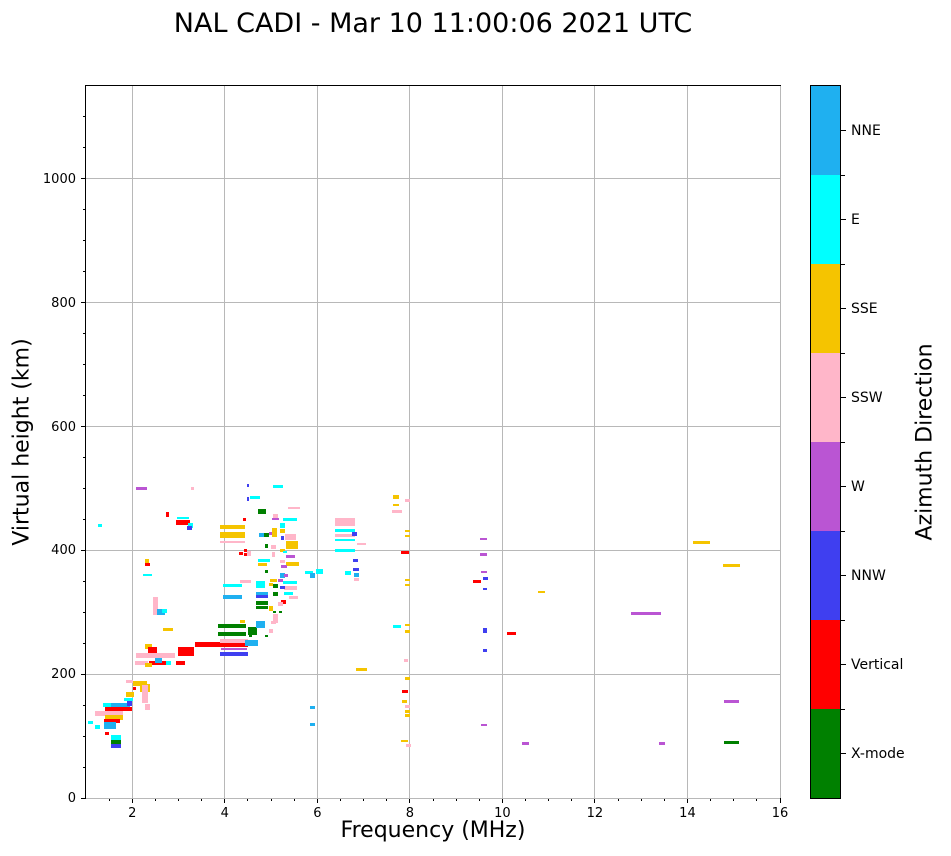 Image resolution: width=951 pixels, height=856 pixels. Describe the element at coordinates (317, 813) in the screenshot. I see `x-tick-label: 6` at that location.